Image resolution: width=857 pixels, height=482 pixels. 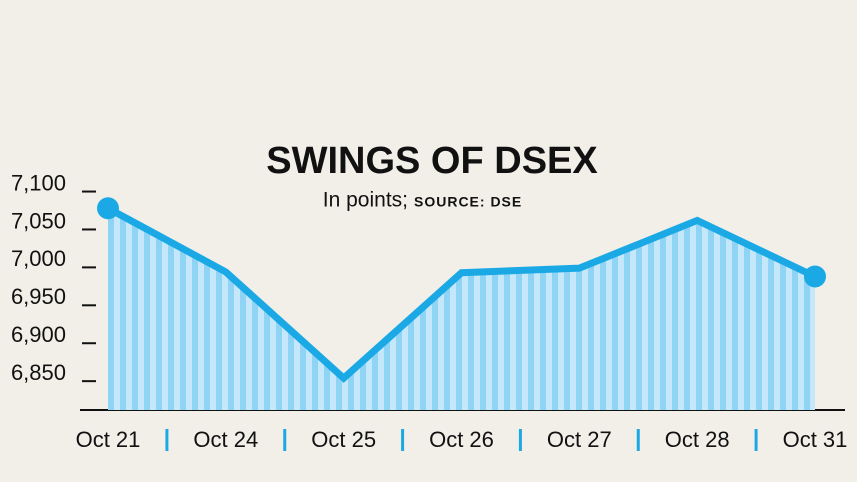 I want to click on y-tick-label: 7,100, so click(x=38, y=182).